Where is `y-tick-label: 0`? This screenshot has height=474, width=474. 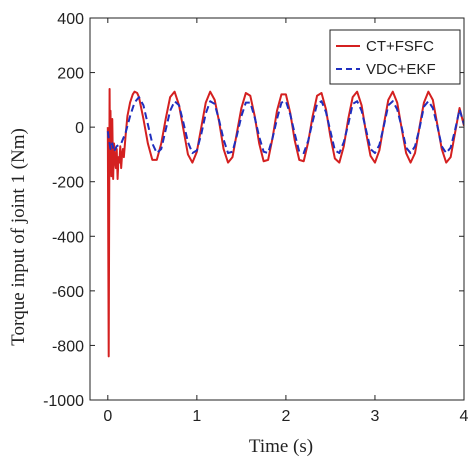 y-tick-label: 0 is located at coordinates (79, 128).